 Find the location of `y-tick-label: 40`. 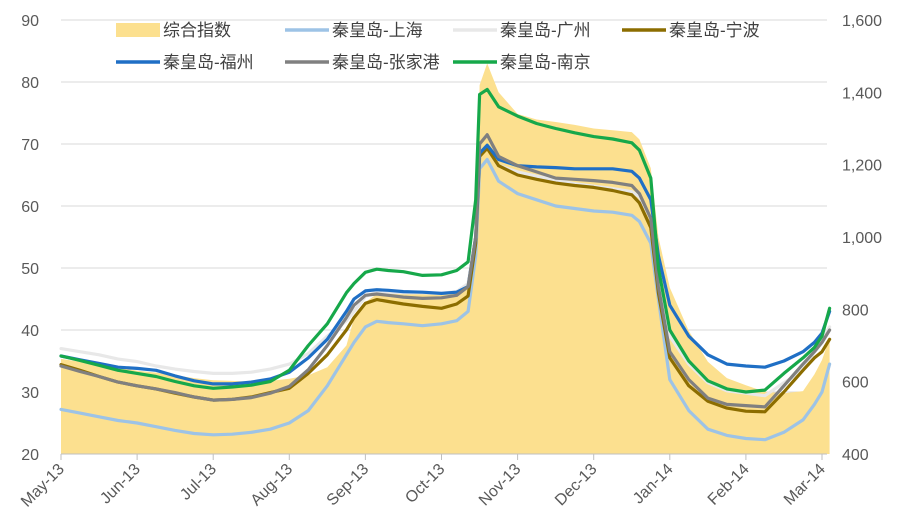

y-tick-label: 40 is located at coordinates (30, 331).